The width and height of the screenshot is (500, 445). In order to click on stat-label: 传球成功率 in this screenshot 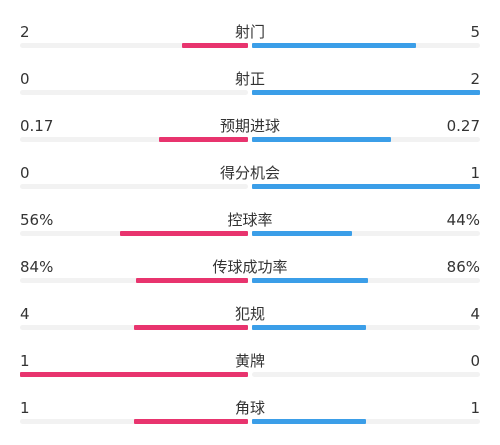, I will do `click(250, 267)`.